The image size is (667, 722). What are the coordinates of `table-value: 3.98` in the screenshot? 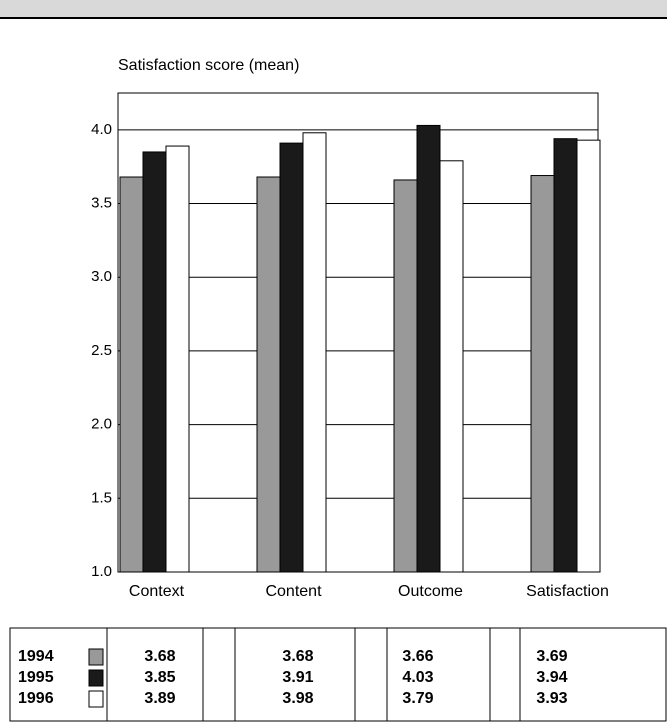 It's located at (297, 698).